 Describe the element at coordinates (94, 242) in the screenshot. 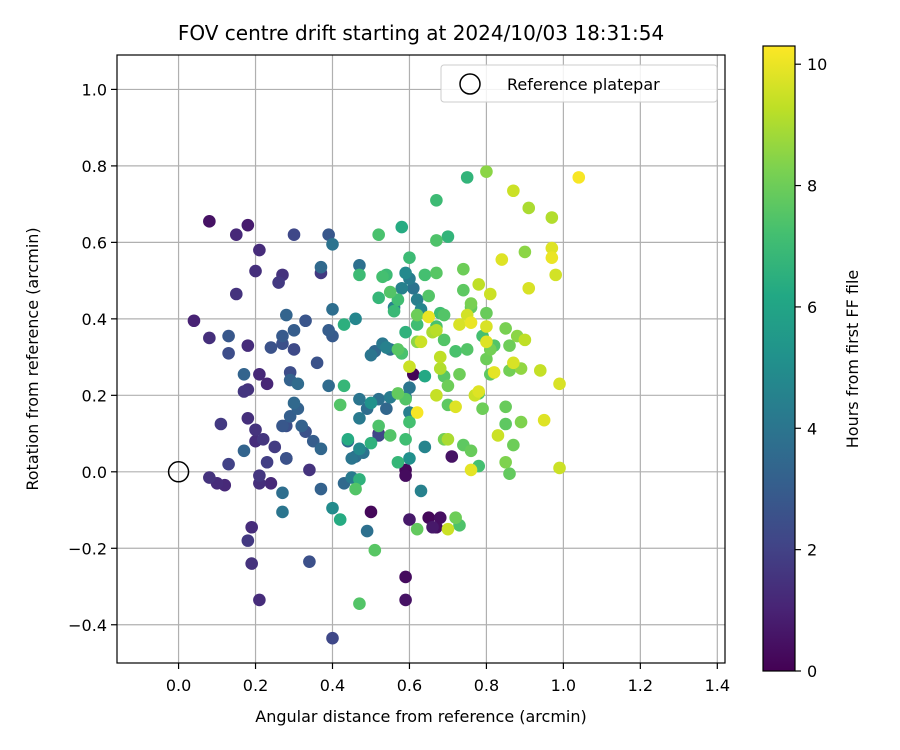

I see `y-tick-label: 0.6` at that location.